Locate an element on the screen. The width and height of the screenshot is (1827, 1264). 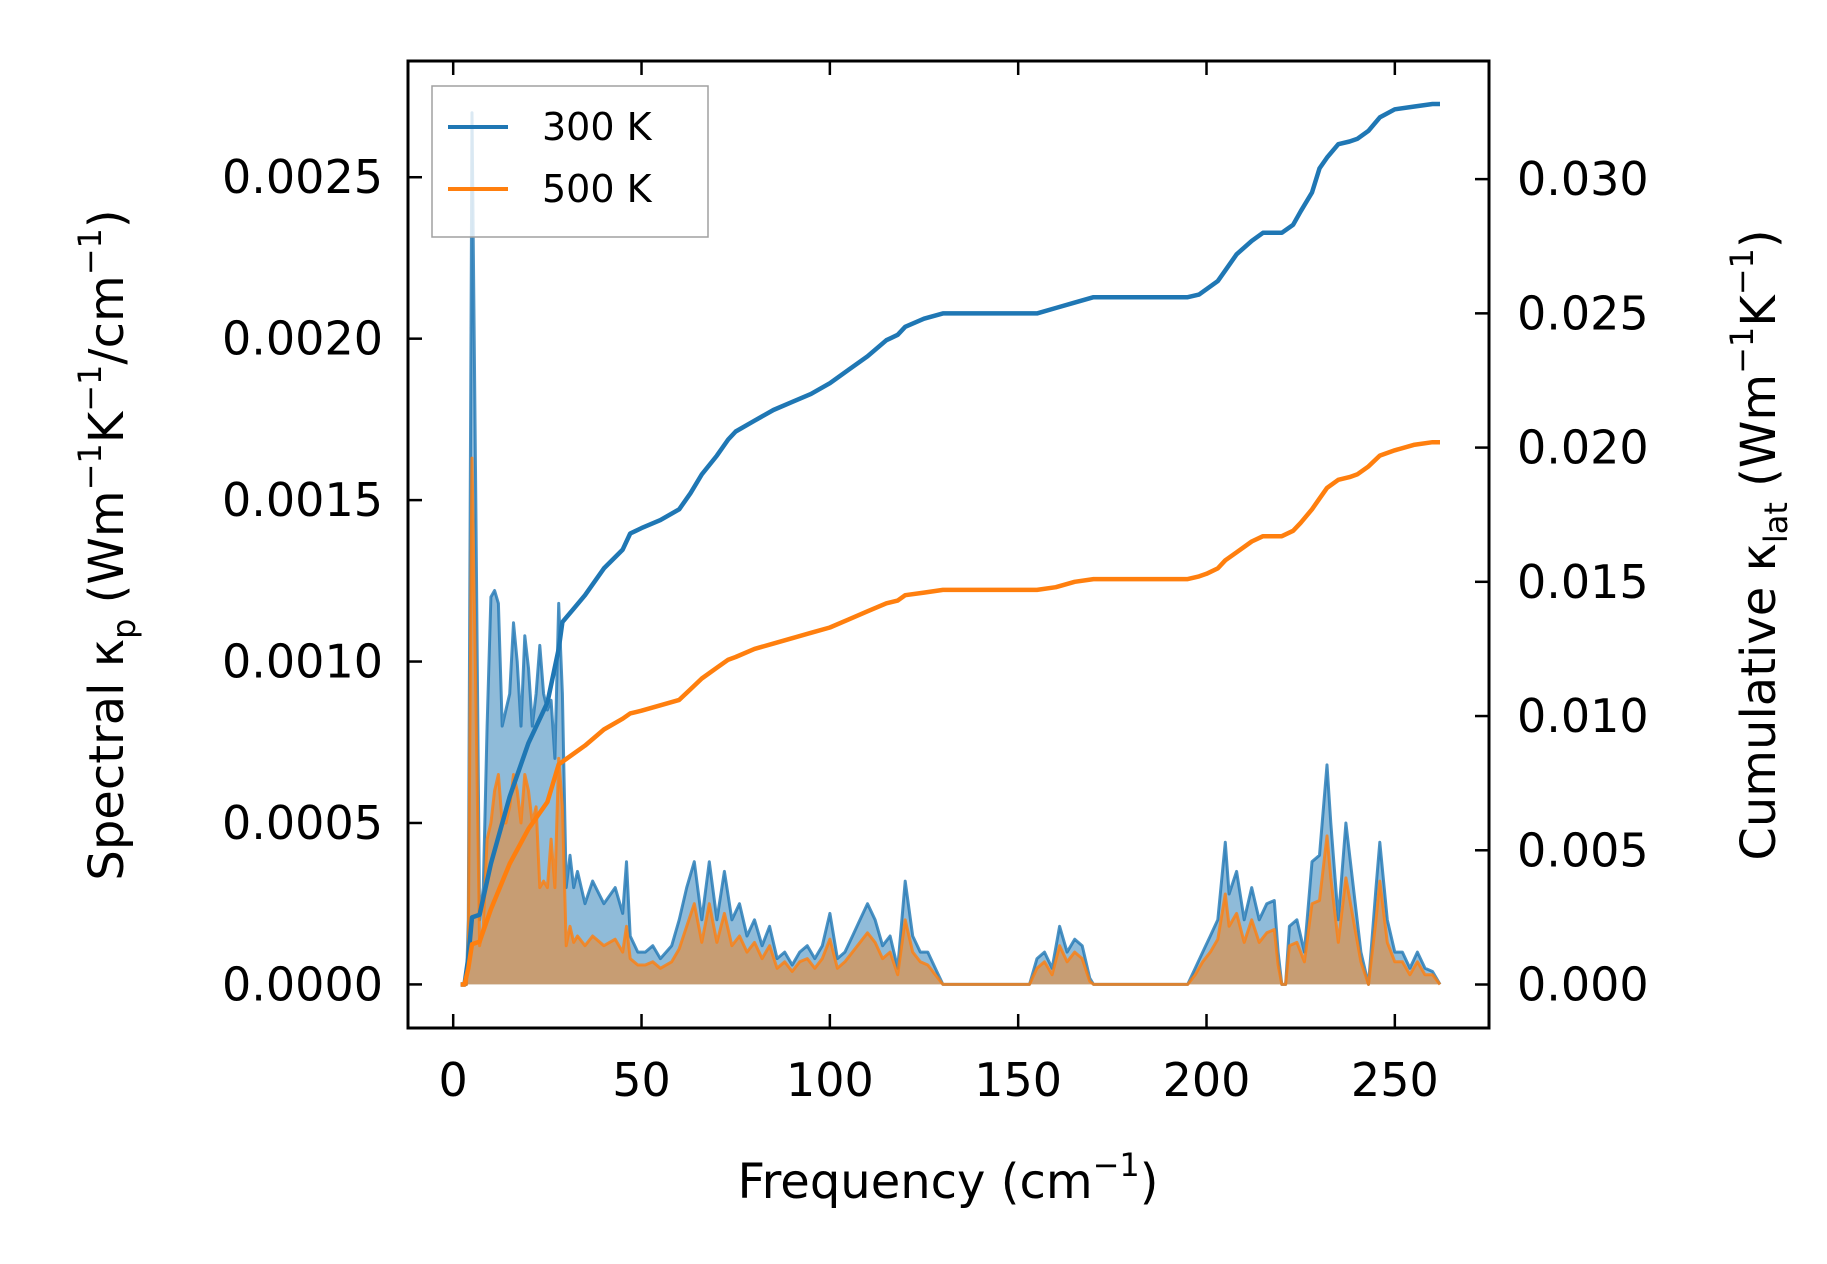
legend-label-500k: 500 K is located at coordinates (597, 189).